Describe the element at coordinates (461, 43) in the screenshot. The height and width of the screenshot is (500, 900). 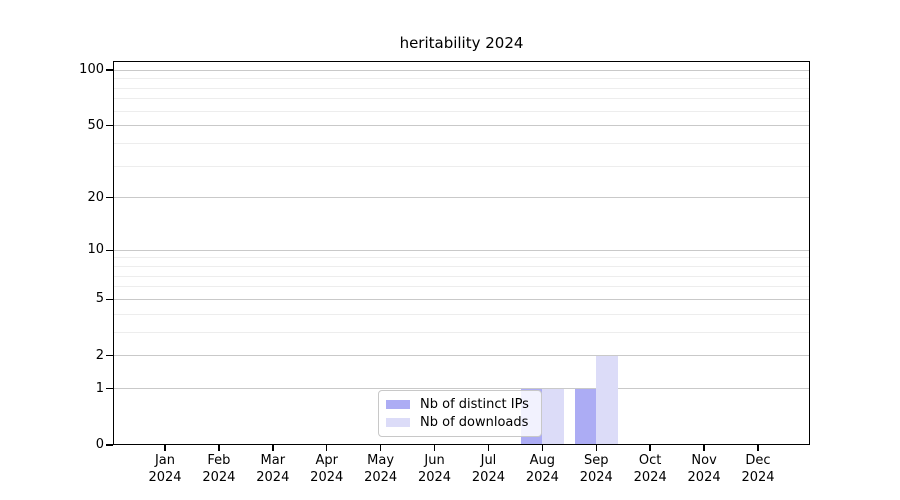
I see `chart-title: heritability 2024` at that location.